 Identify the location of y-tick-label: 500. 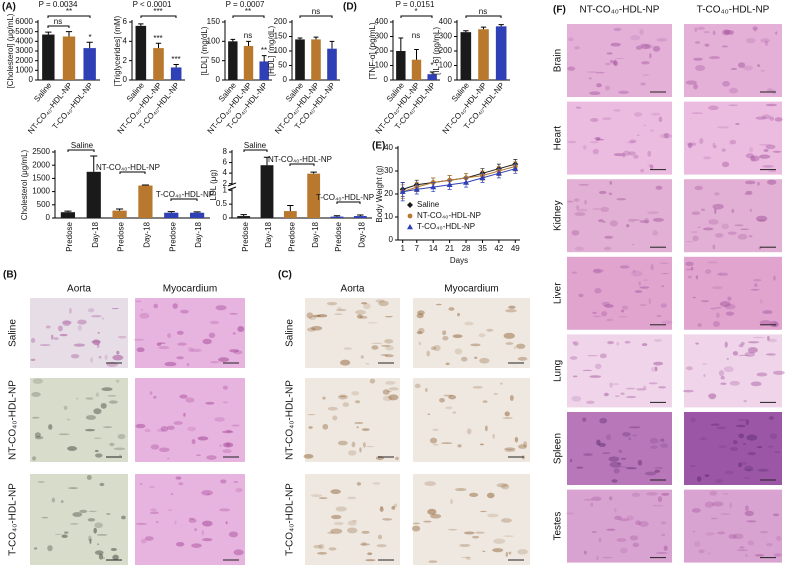
(44, 204).